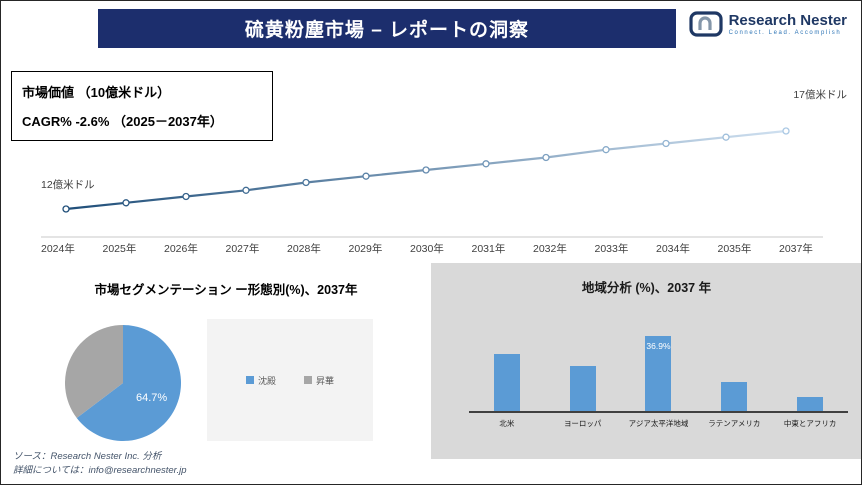  What do you see at coordinates (151, 398) in the screenshot?
I see `pie-data-label: 64.7%` at bounding box center [151, 398].